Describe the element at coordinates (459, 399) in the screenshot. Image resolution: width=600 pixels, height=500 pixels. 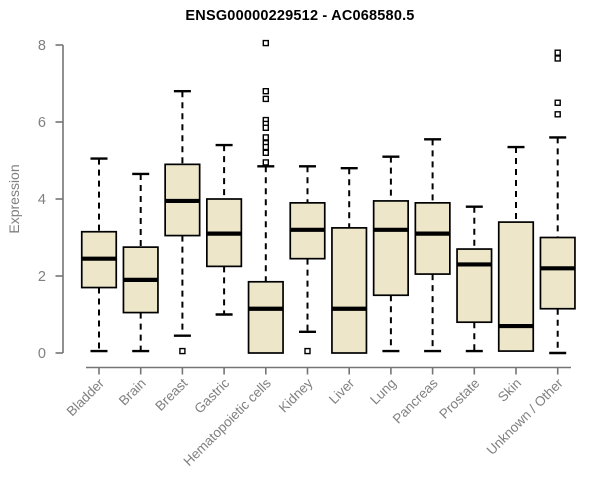
I see `x-tick-label-prostate: Prostate` at that location.